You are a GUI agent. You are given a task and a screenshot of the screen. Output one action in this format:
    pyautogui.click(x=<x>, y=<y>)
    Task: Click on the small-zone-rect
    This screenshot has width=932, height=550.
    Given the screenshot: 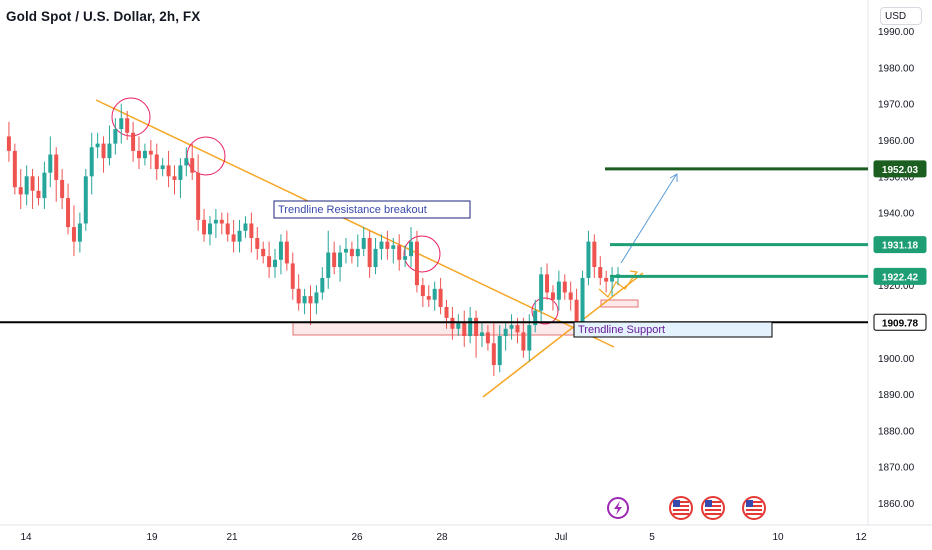 What is the action you would take?
    pyautogui.click(x=619, y=303)
    